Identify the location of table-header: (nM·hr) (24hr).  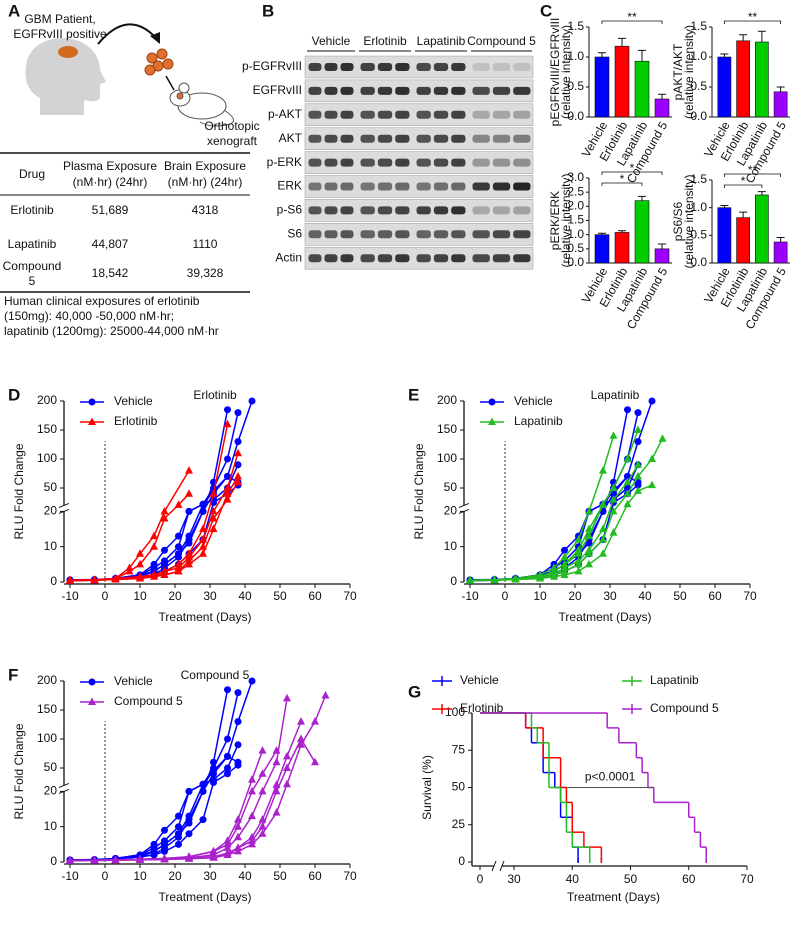
(110, 182).